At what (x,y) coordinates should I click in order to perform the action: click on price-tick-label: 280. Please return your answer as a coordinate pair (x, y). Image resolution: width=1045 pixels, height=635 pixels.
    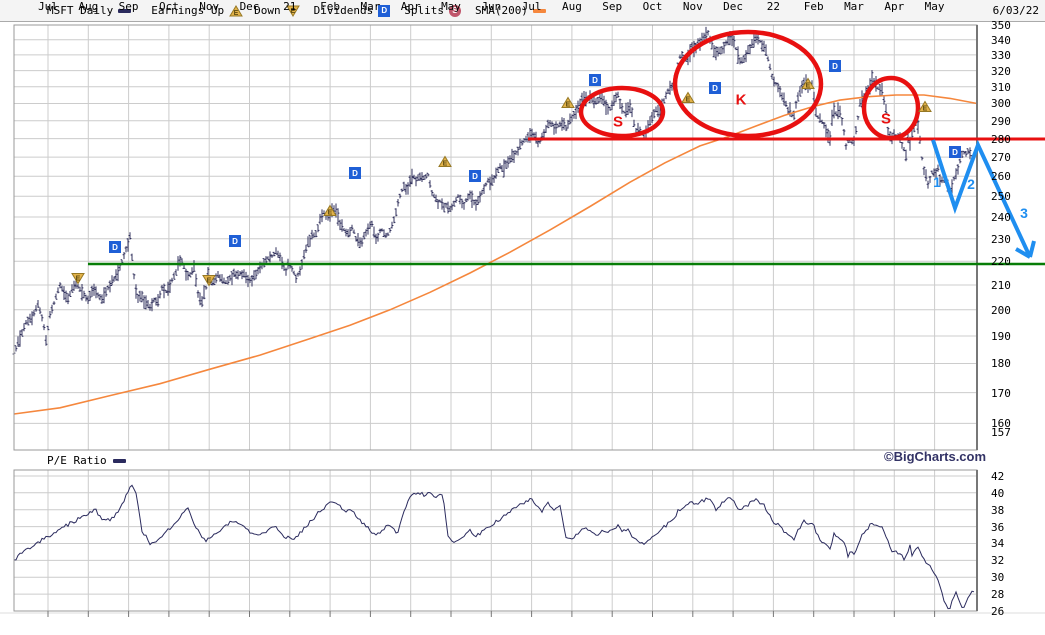
    Looking at the image, I should click on (1001, 139).